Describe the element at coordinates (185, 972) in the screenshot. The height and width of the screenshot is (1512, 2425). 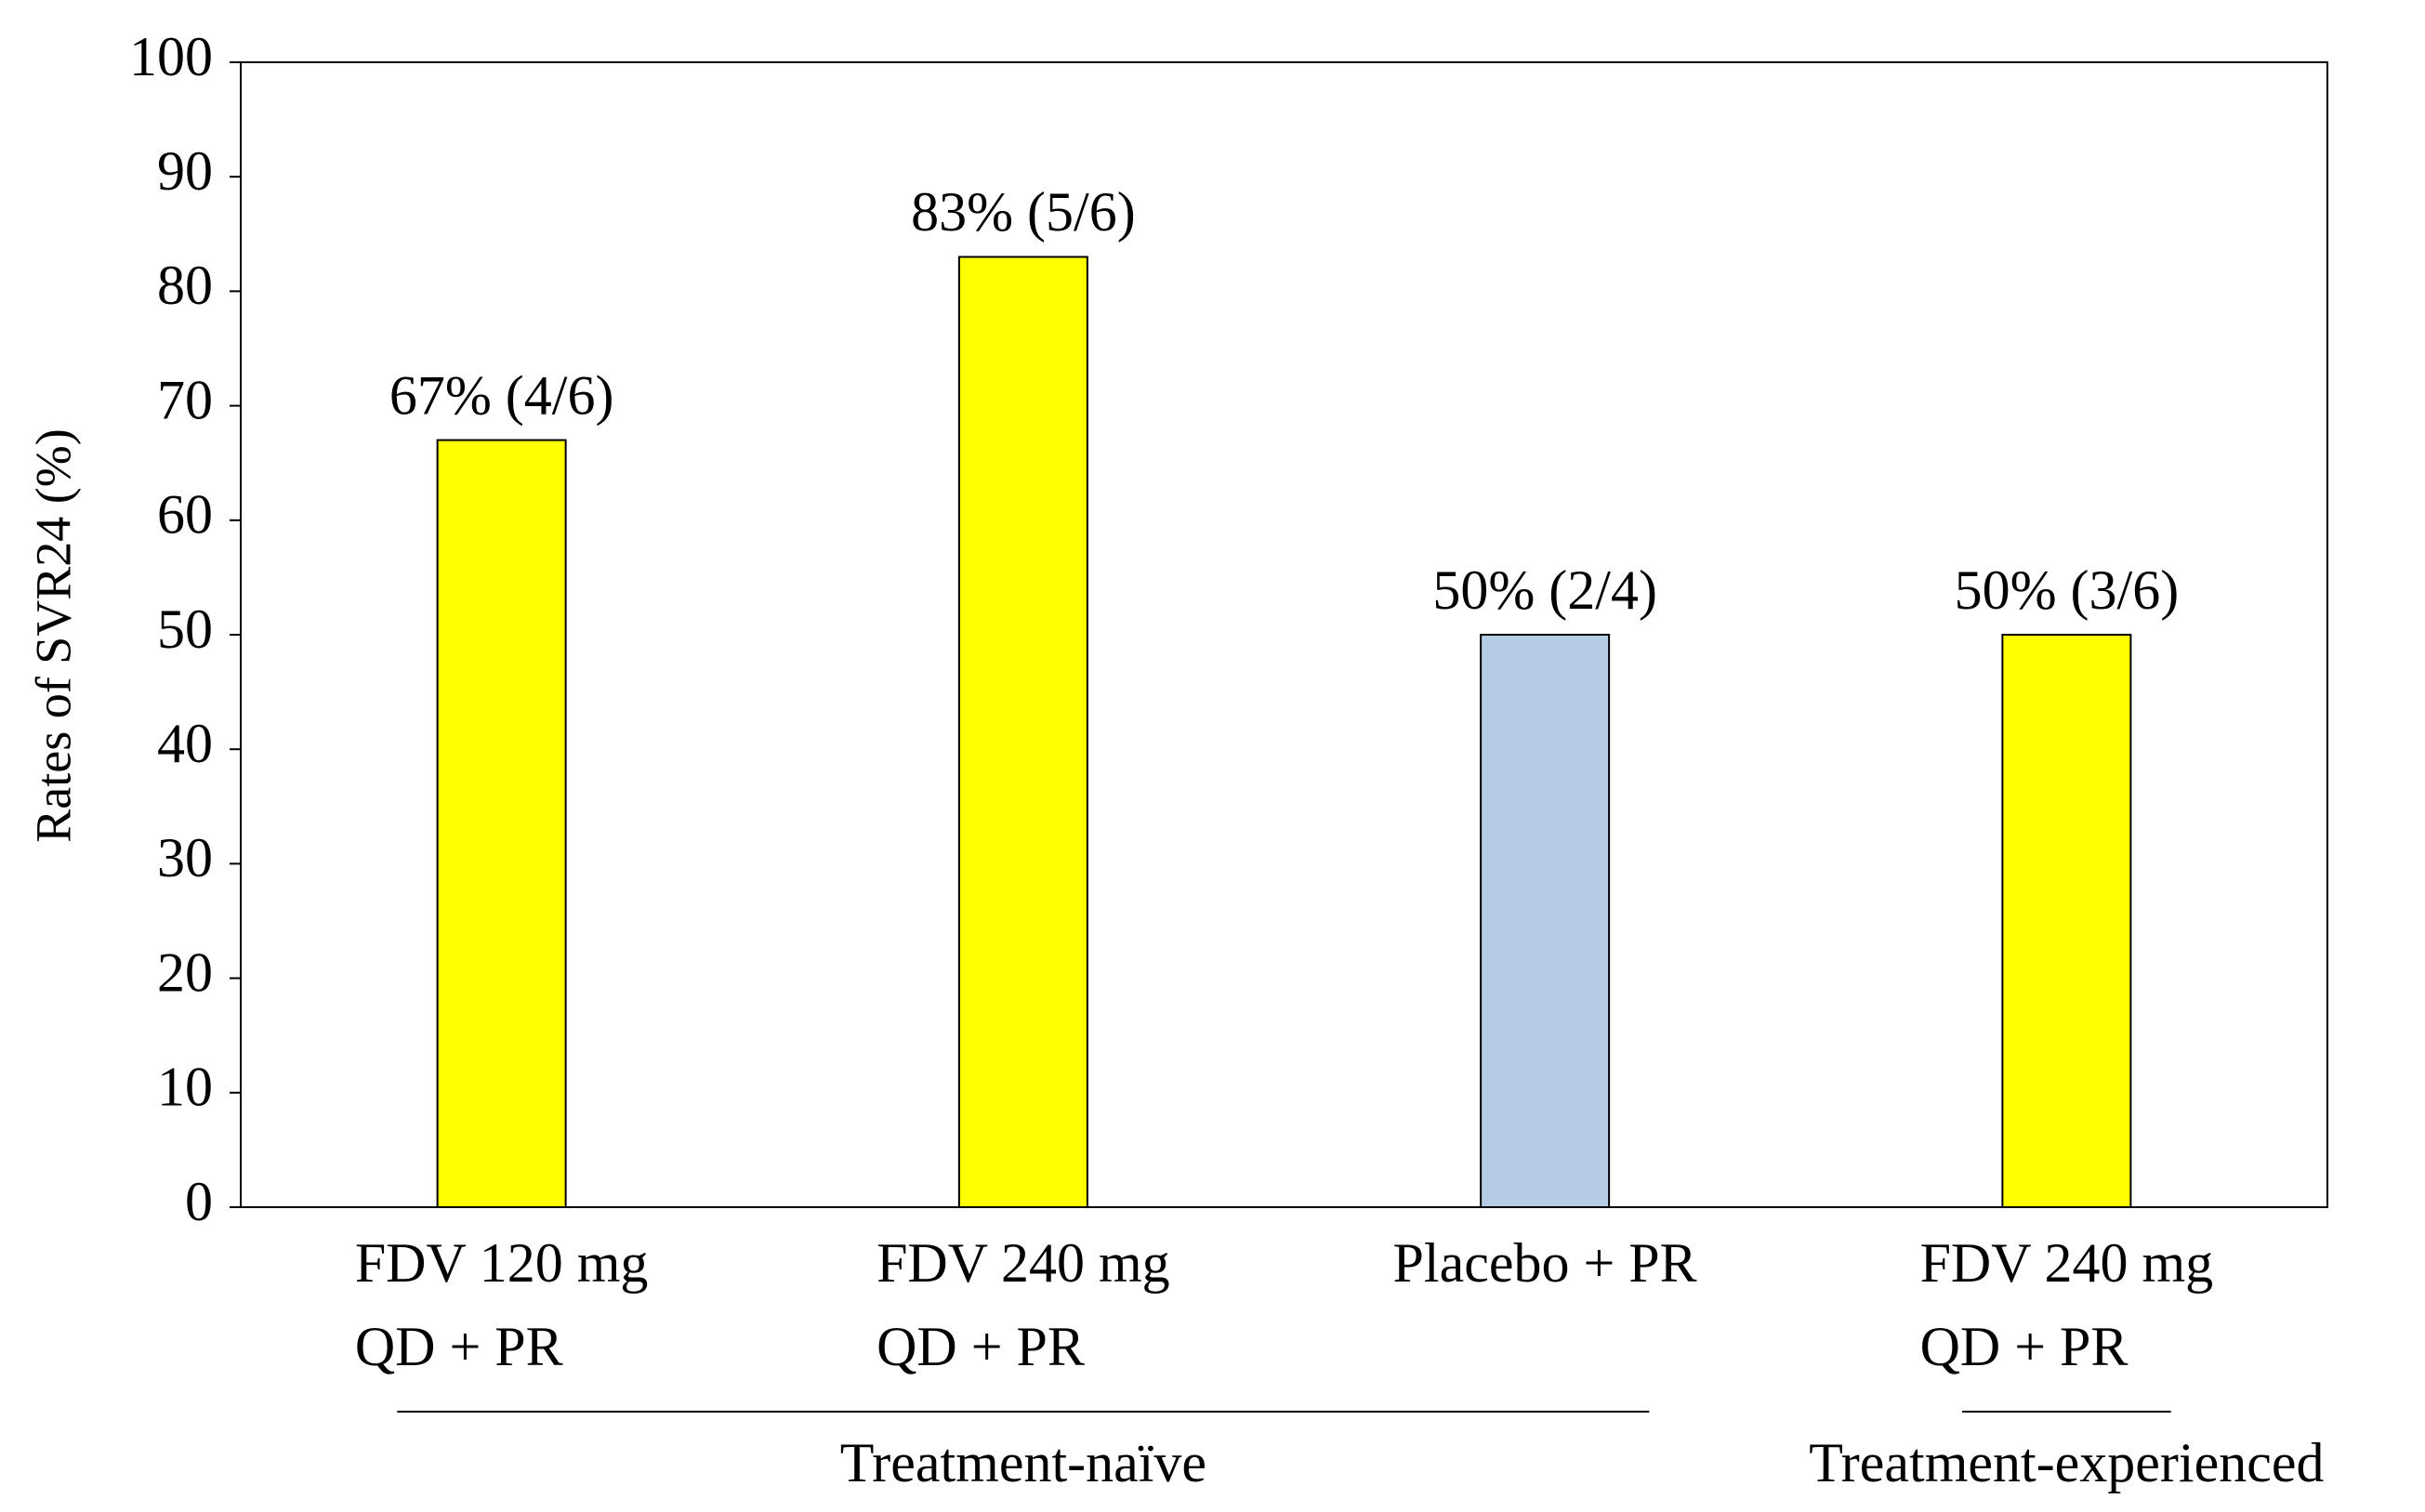
I see `y-tick-label: 20` at that location.